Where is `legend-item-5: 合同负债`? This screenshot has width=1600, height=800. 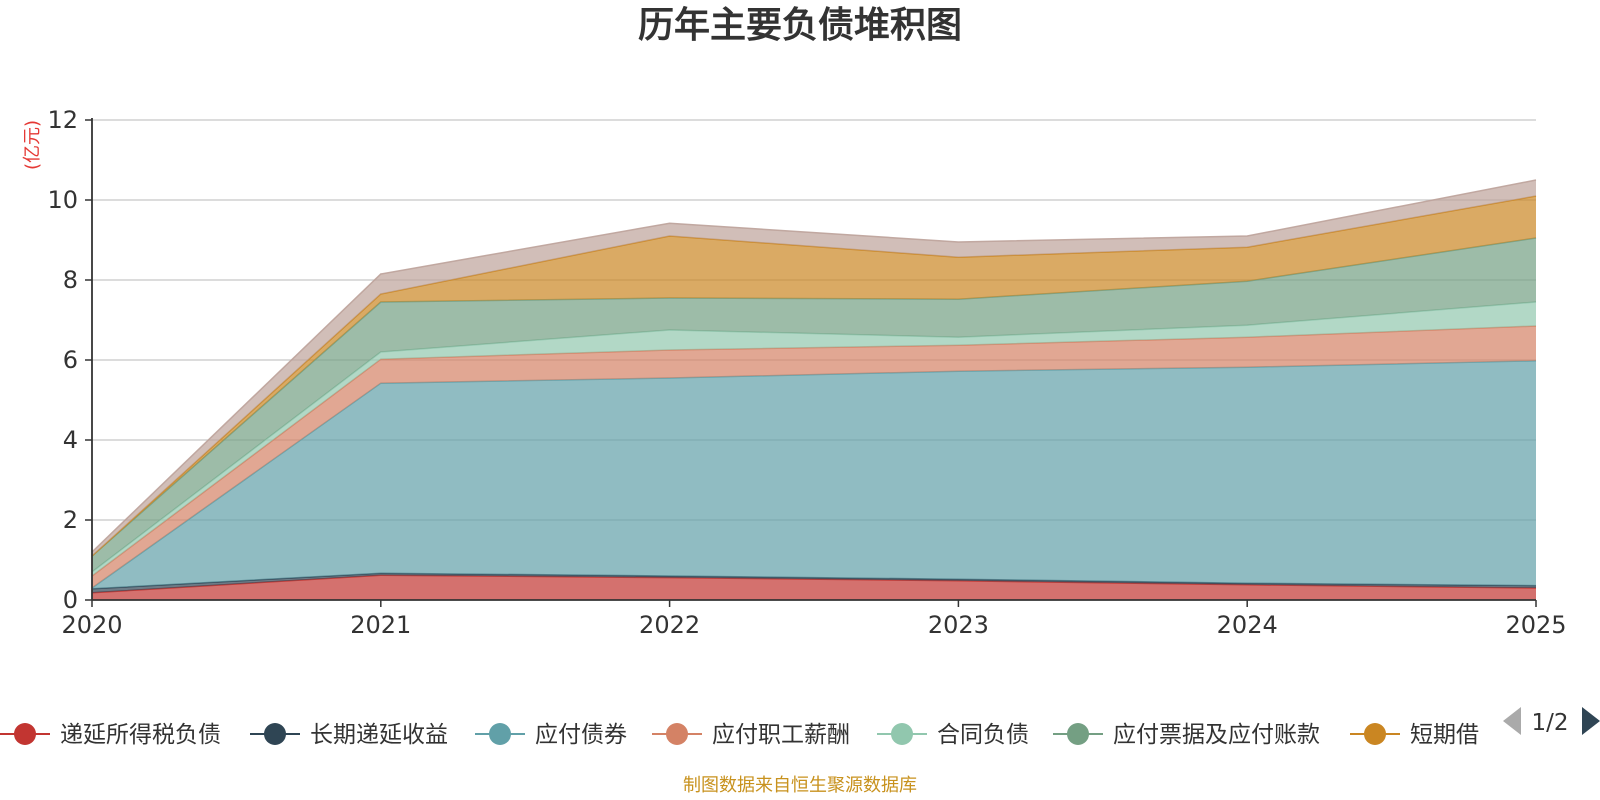 legend-item-5: 合同负债 is located at coordinates (953, 735).